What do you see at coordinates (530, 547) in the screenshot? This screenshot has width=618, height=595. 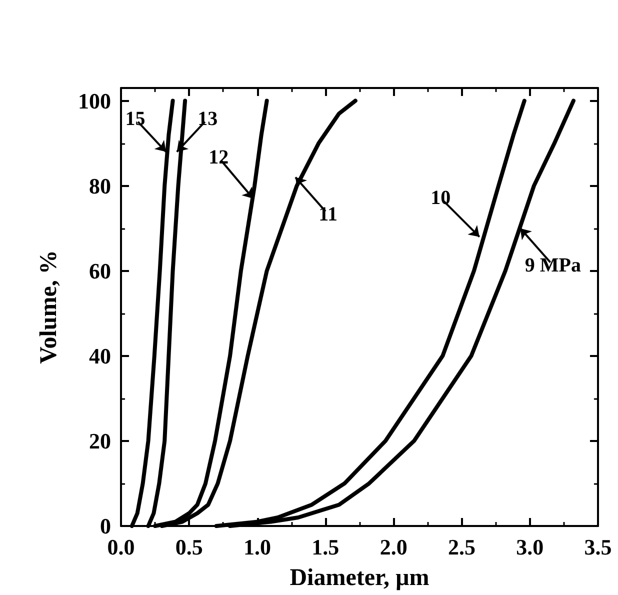 I see `x-tick-label: 3.0` at bounding box center [530, 547].